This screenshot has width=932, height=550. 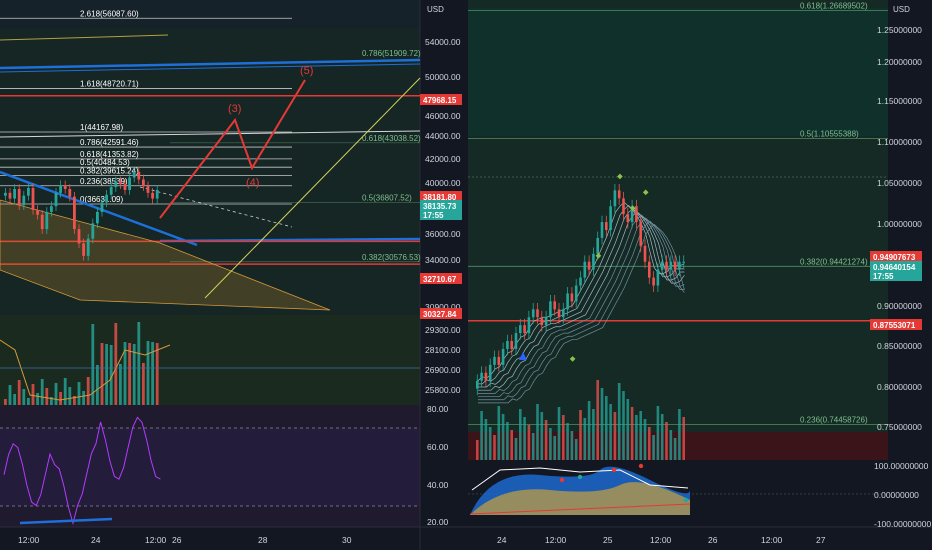 What do you see at coordinates (443, 234) in the screenshot?
I see `left-price-tick: 36000.00` at bounding box center [443, 234].